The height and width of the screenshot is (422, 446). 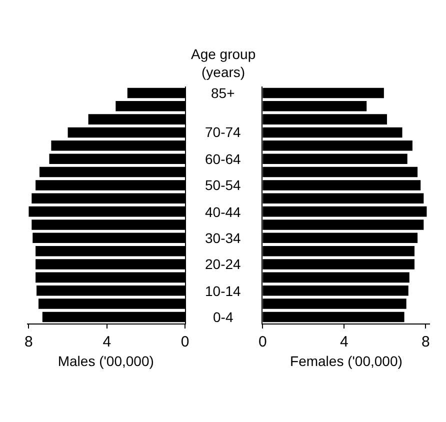 I want to click on x-axis-title: Males ('00,000), so click(x=106, y=360).